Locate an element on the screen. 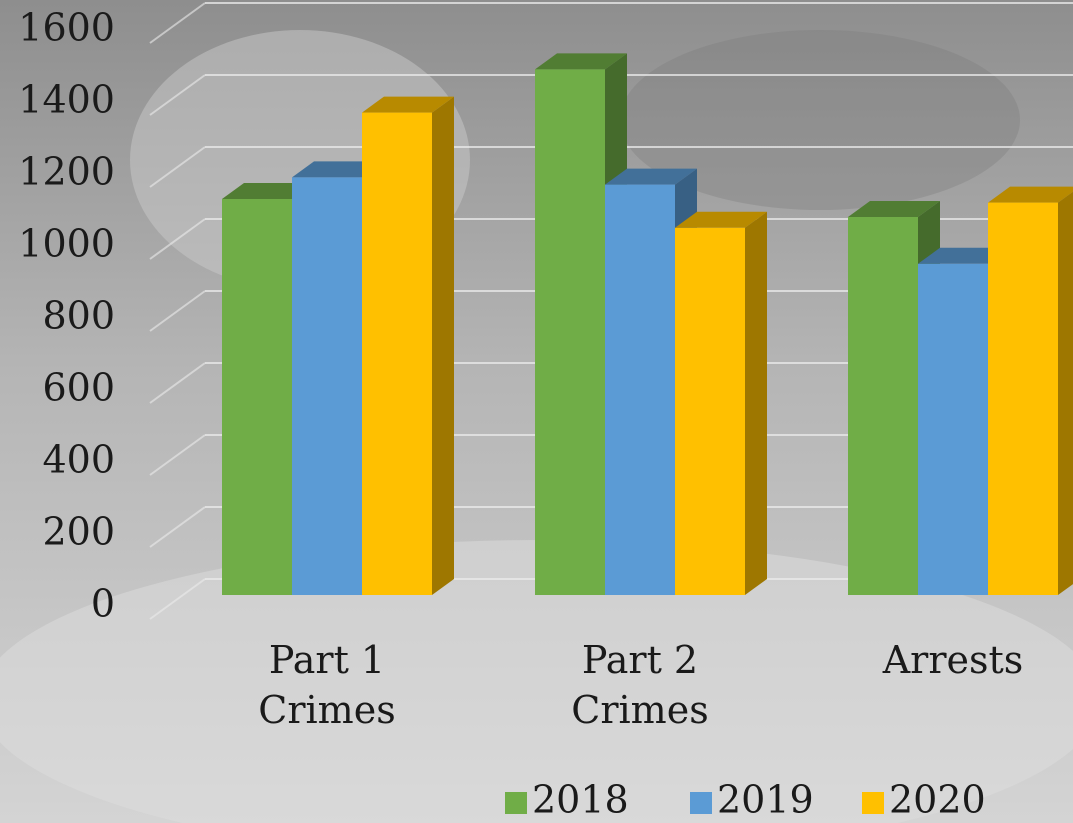 The height and width of the screenshot is (823, 1073). y-tick-label: 1200 is located at coordinates (66, 172).